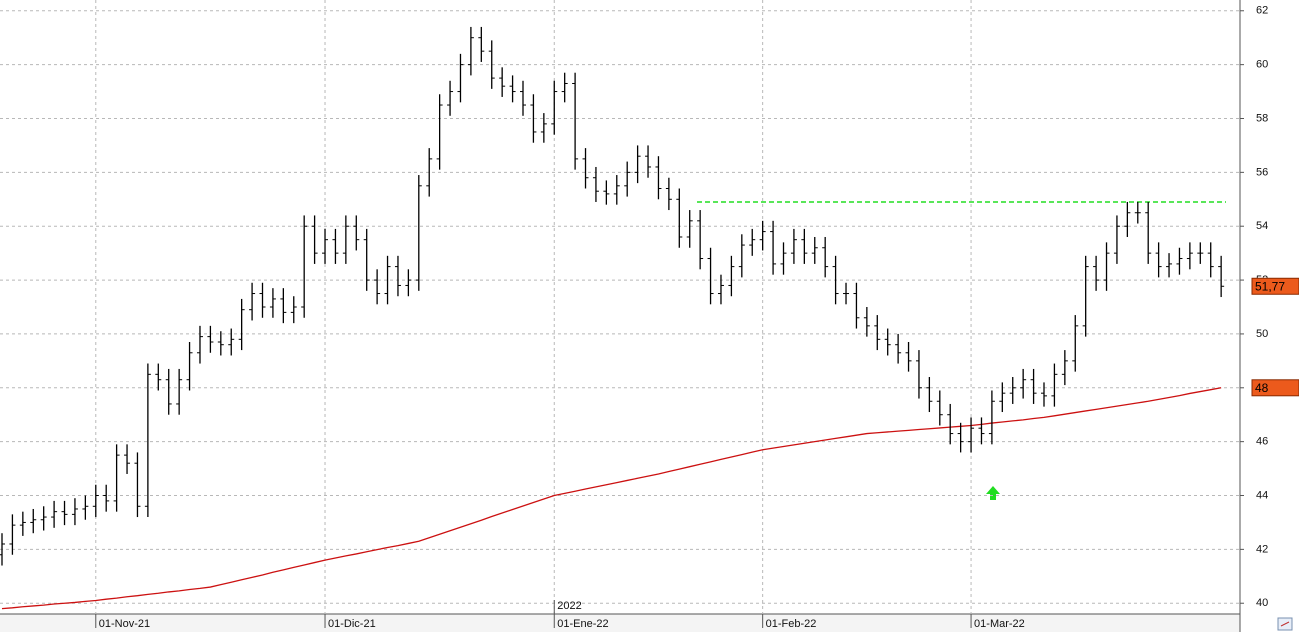 The width and height of the screenshot is (1299, 632). What do you see at coordinates (582, 624) in the screenshot?
I see `x-tick-label: 01-Ene-22` at bounding box center [582, 624].